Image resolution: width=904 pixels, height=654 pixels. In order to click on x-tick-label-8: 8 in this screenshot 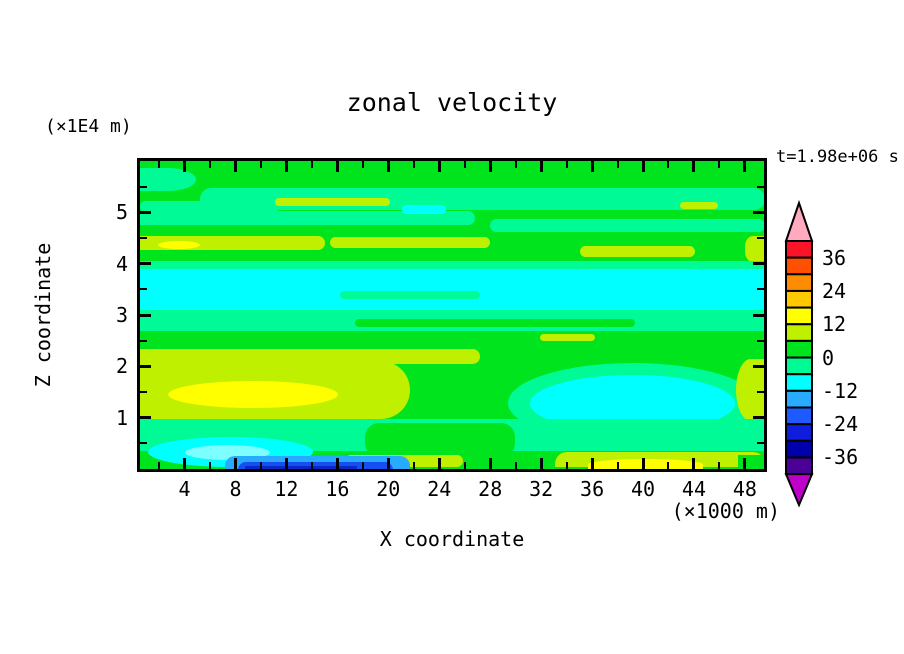, I will do `click(235, 489)`.